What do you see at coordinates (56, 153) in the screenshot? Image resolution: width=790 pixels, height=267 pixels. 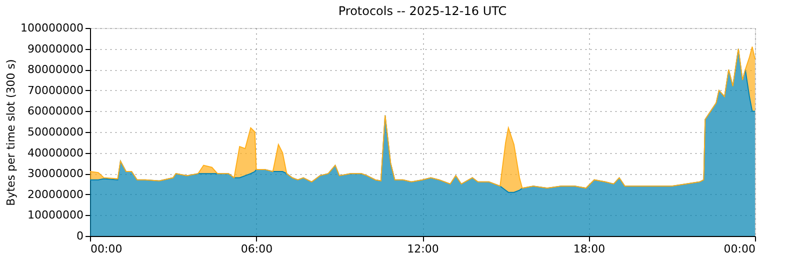 I see `y-tick-label: 40000000` at bounding box center [56, 153].